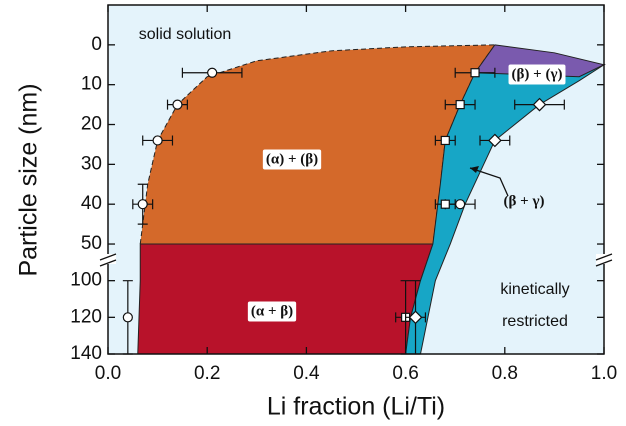 The width and height of the screenshot is (626, 426). What do you see at coordinates (86, 280) in the screenshot?
I see `y-tick-label: 100` at bounding box center [86, 280].